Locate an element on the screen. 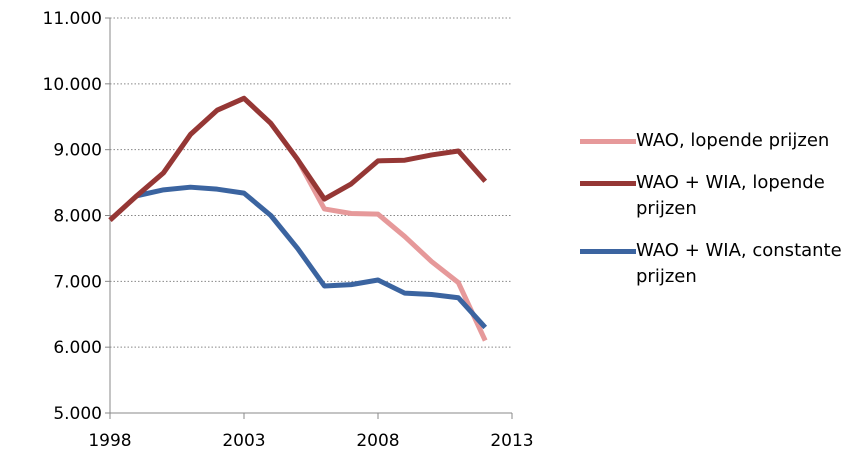 The width and height of the screenshot is (866, 458). x-tick-label: 1998 is located at coordinates (109, 441).